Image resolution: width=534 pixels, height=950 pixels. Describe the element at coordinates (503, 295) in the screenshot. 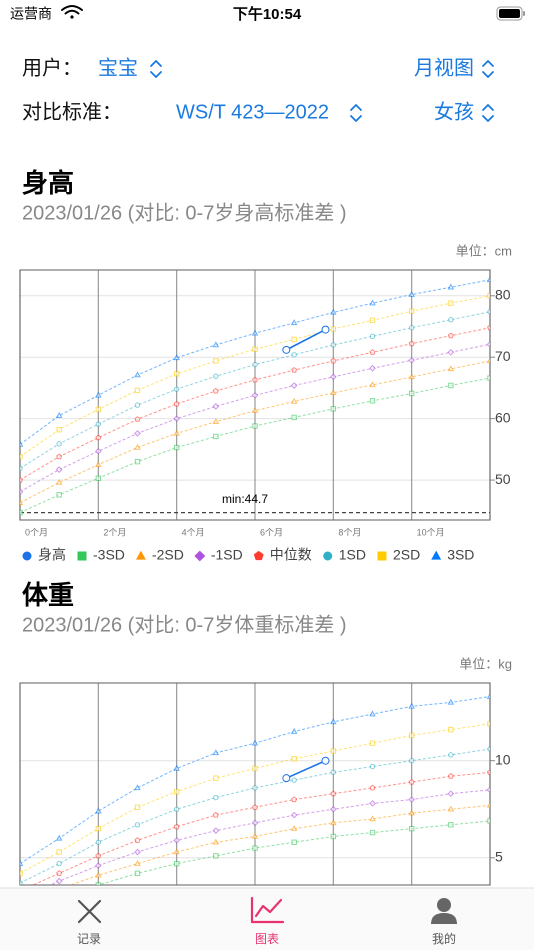

I see `y-tick-label: 80` at that location.